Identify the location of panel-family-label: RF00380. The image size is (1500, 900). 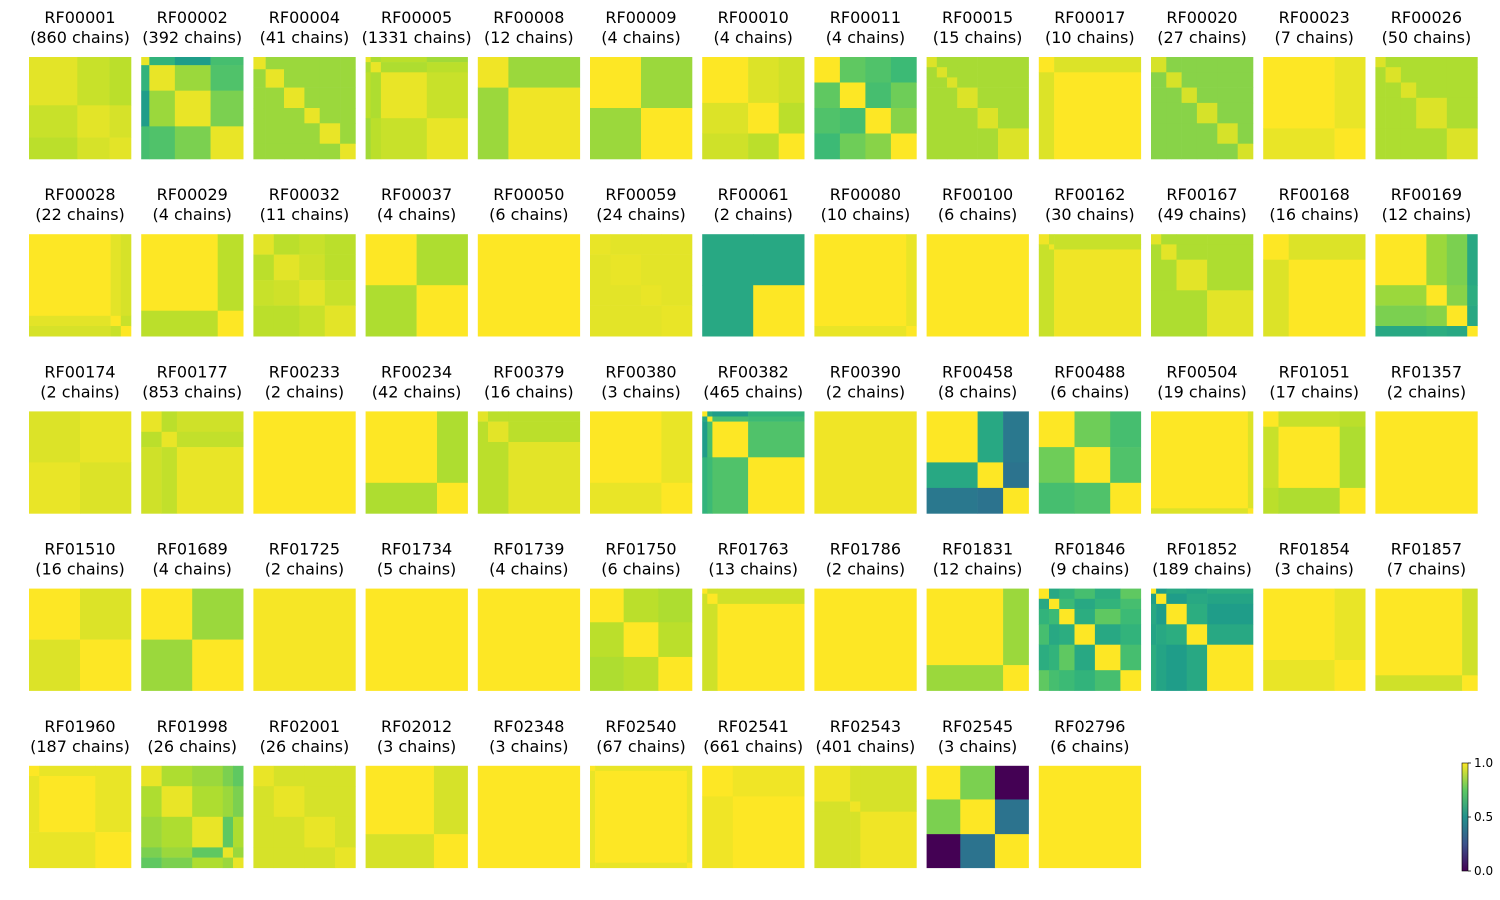
(640, 371).